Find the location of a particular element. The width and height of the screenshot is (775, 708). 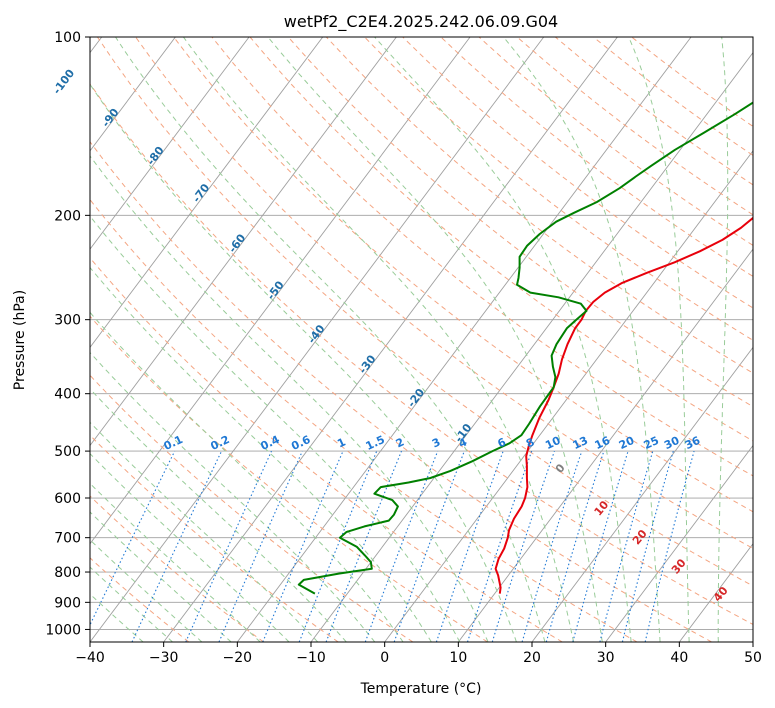

mixing-ratio-label: 30 is located at coordinates (672, 443).